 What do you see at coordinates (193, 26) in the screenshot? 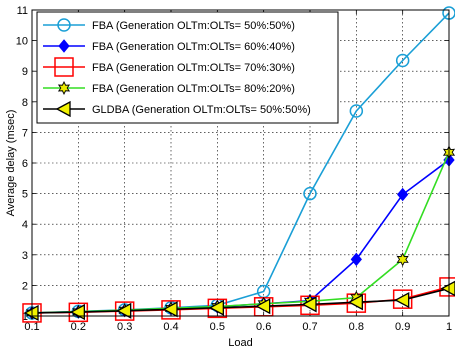
I see `legend-label: FBA (Generation OLTm:OLTs= 50%:50%)` at bounding box center [193, 26].